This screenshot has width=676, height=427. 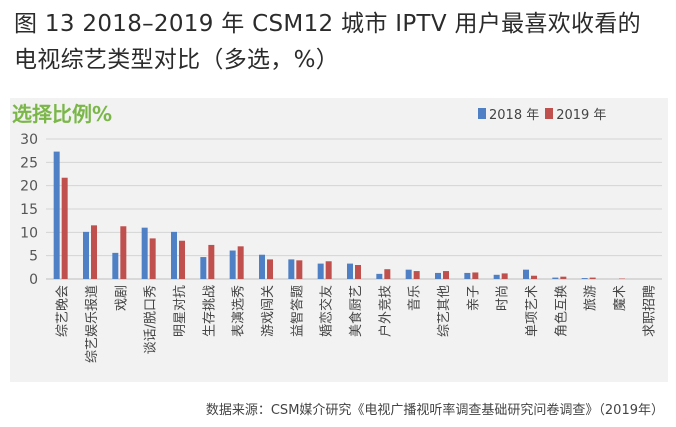 What do you see at coordinates (649, 311) in the screenshot?
I see `x-tick-label: 求职招聘` at bounding box center [649, 311].